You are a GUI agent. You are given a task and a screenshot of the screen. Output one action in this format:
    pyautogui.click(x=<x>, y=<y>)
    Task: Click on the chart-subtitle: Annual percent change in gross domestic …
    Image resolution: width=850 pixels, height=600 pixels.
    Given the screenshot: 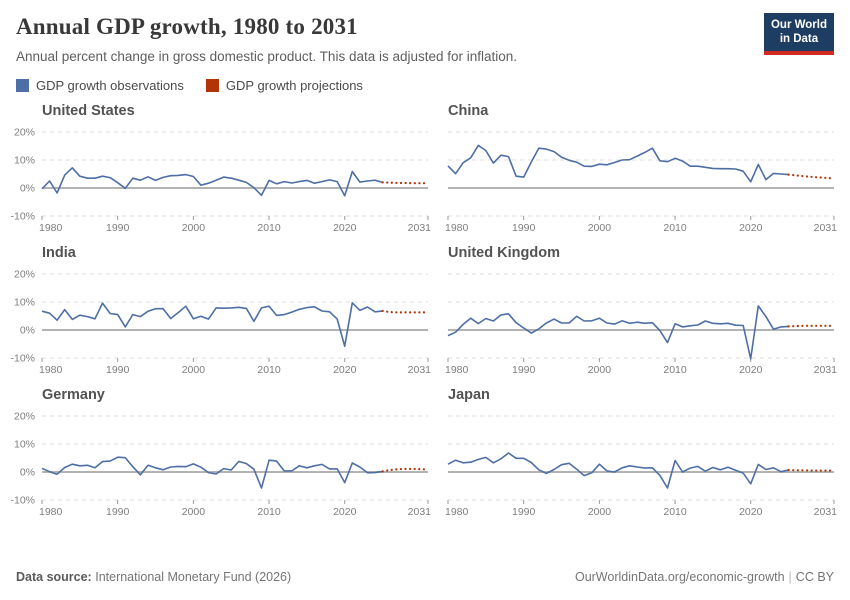 What is the action you would take?
    pyautogui.click(x=267, y=56)
    